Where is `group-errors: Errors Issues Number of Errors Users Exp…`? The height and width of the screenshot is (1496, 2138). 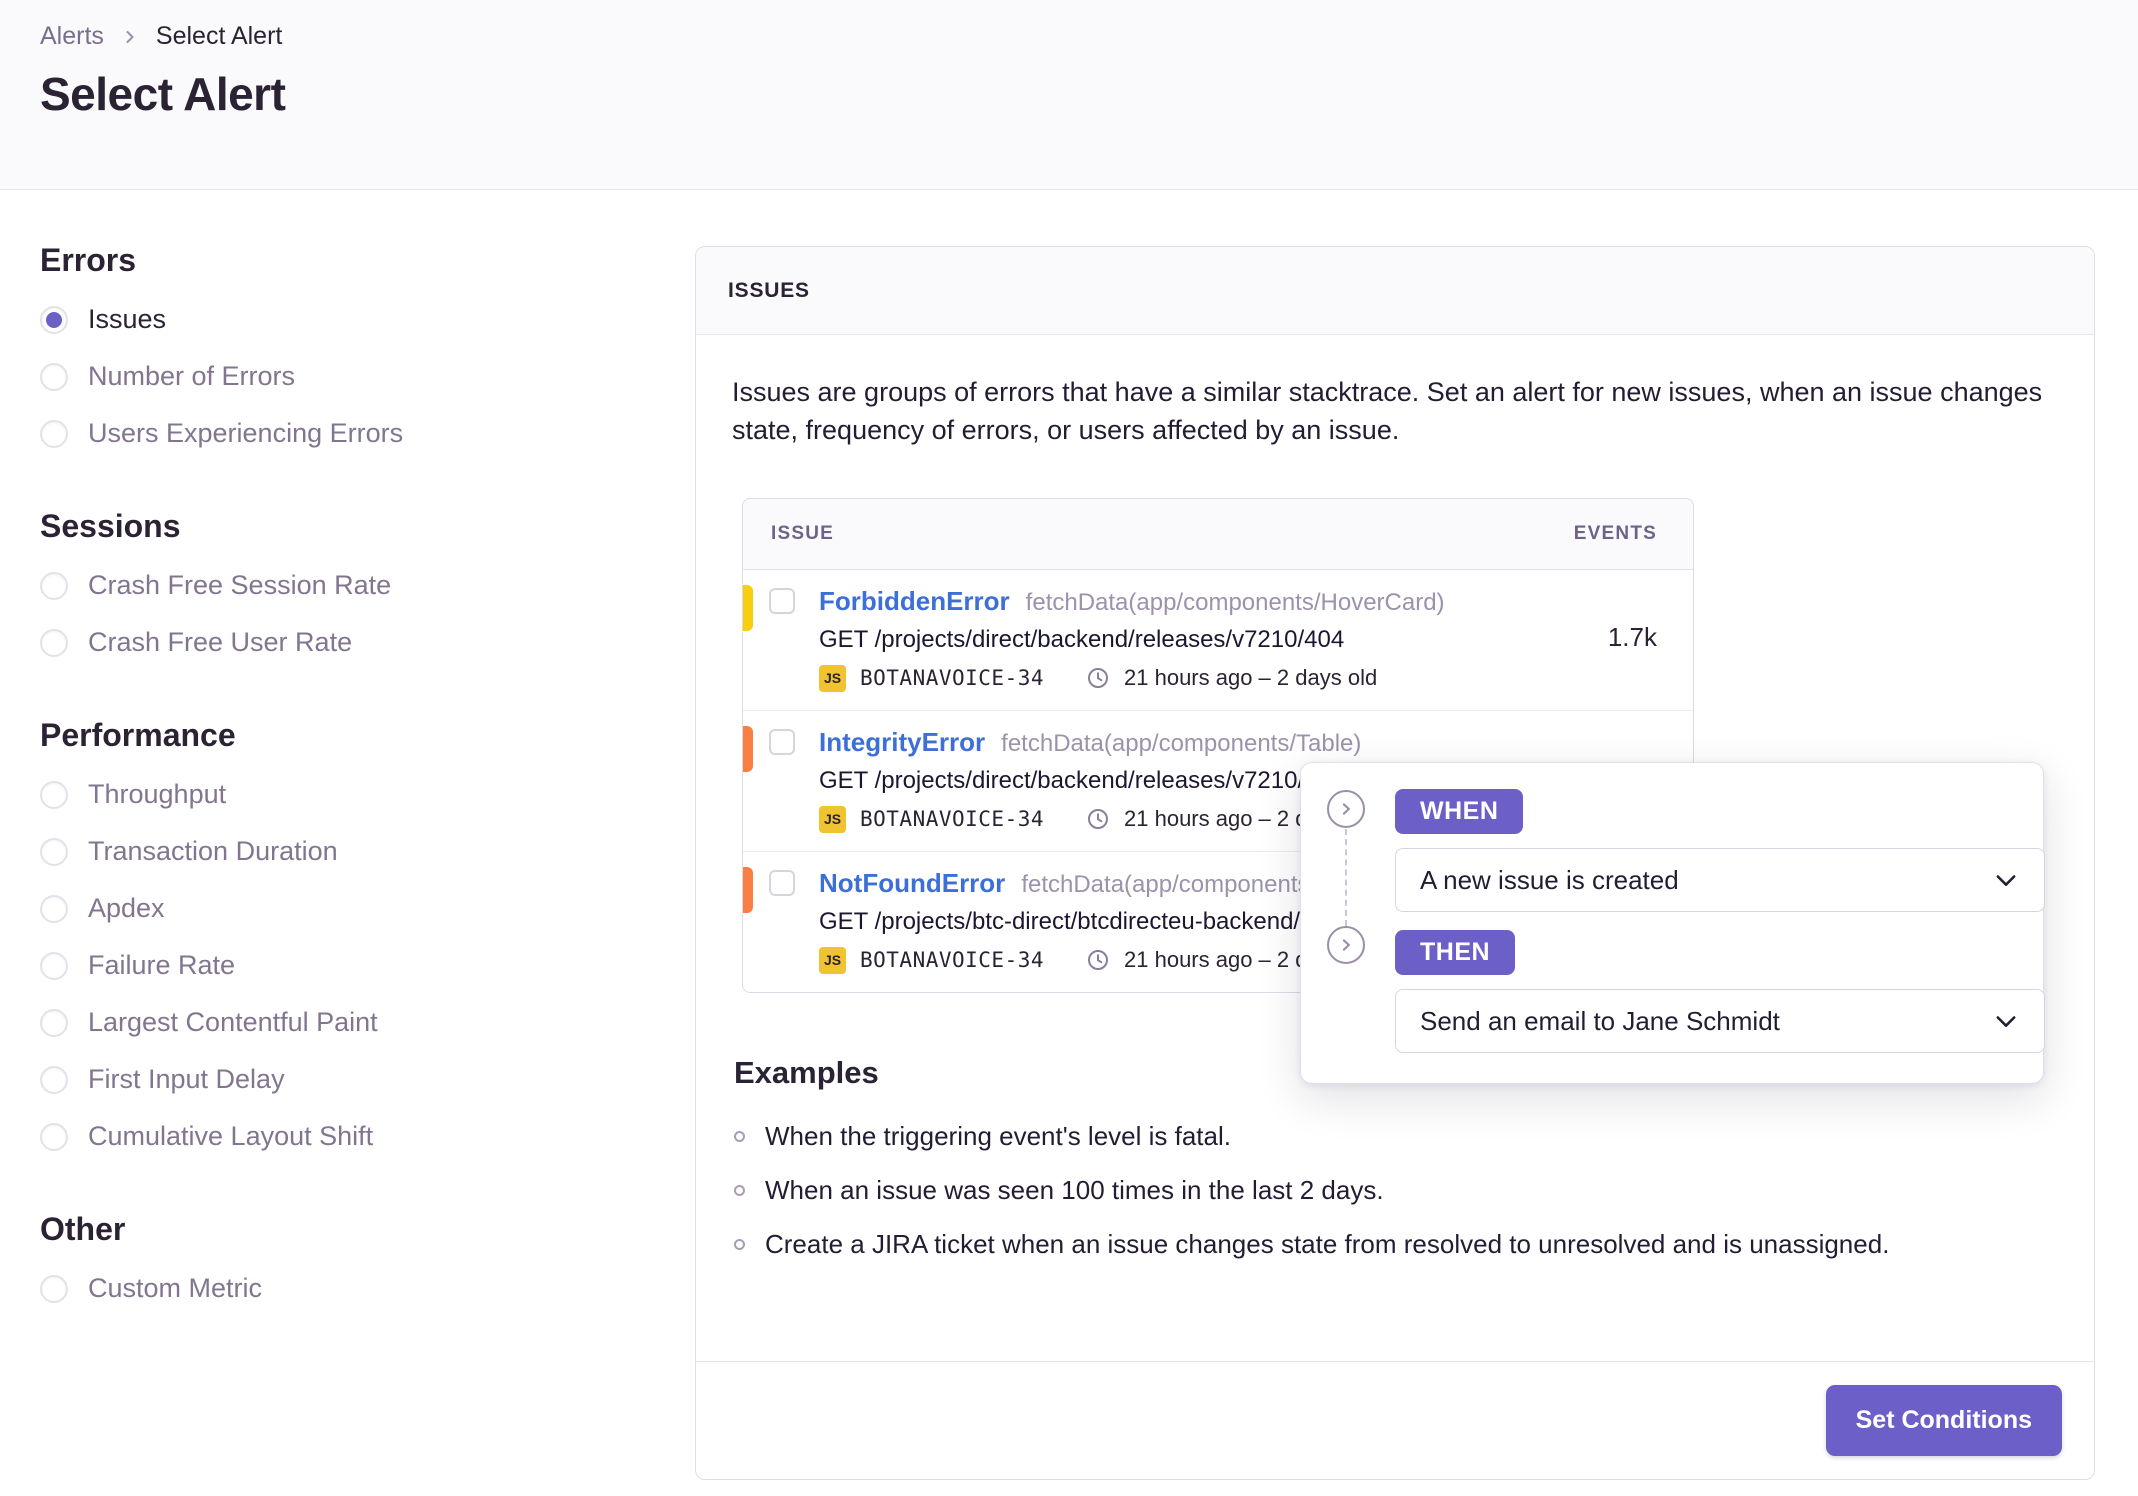
group-errors: Errors Issues Number of Errors Users Exp… is located at coordinates (330, 352).